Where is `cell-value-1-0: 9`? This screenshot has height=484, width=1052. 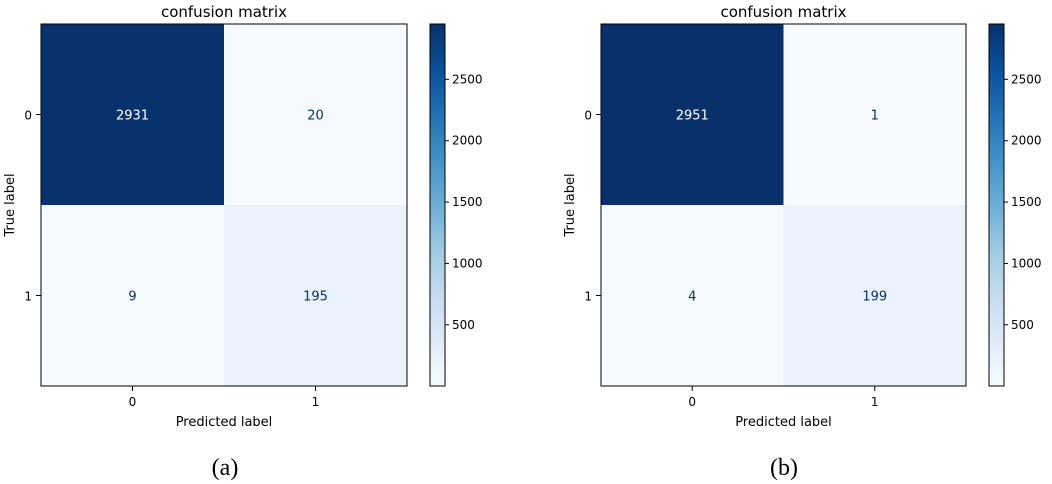 cell-value-1-0: 9 is located at coordinates (132, 297).